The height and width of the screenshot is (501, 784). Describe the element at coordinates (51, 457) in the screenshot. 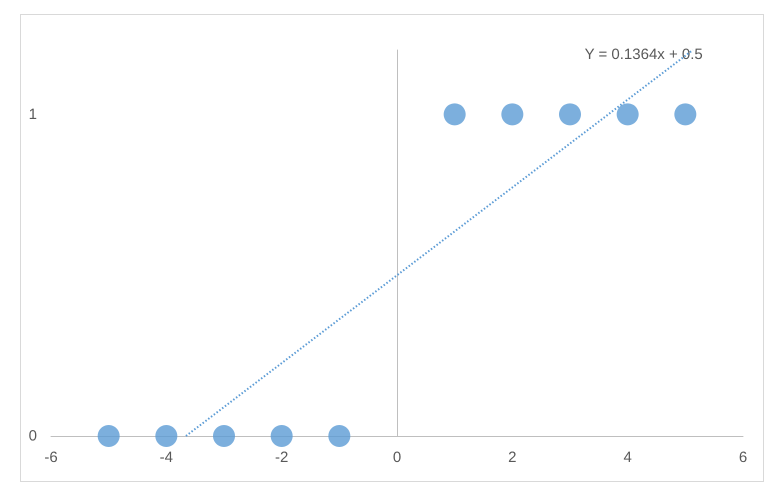

I see `x-tick-label: -6` at that location.